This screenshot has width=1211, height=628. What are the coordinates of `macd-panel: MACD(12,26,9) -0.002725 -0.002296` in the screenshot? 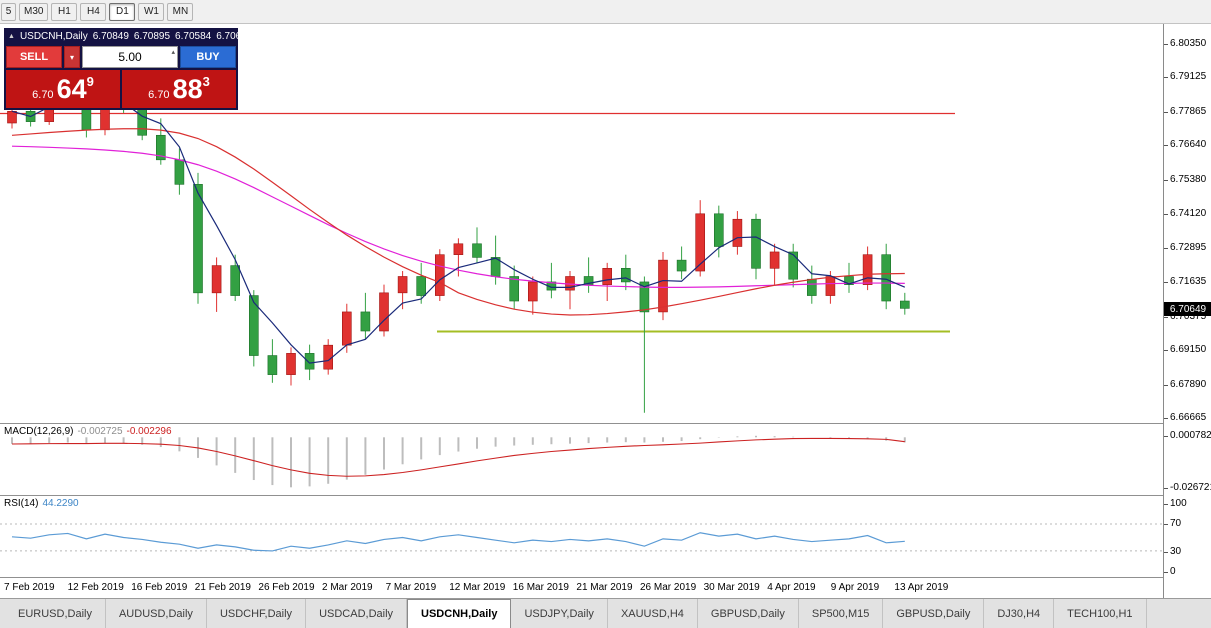 It's located at (581, 460).